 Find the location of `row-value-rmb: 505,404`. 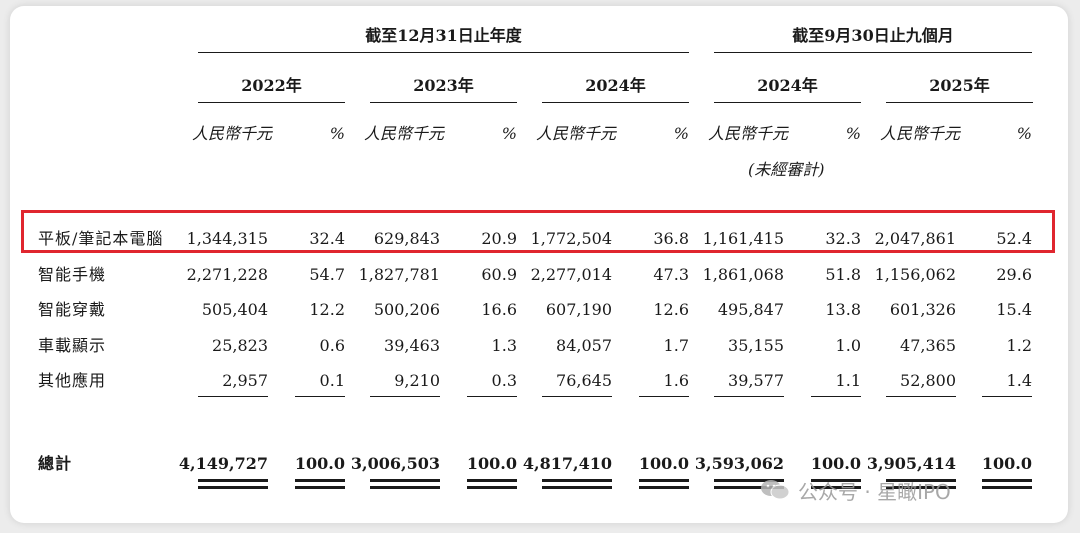

row-value-rmb: 505,404 is located at coordinates (234, 309).